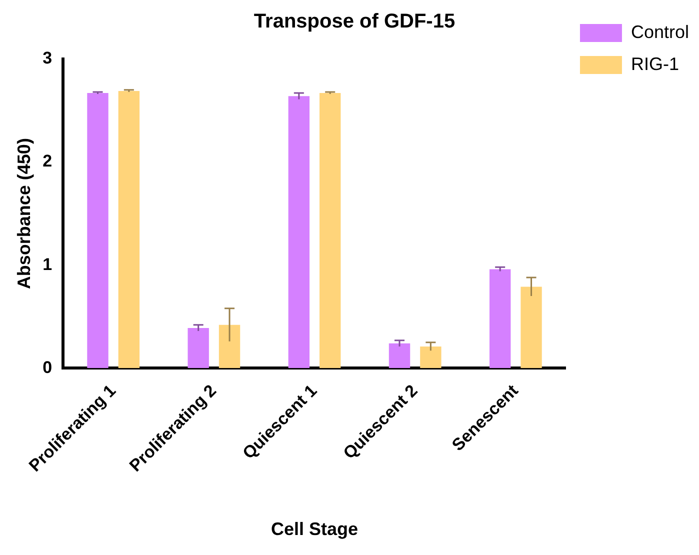 The image size is (699, 555). Describe the element at coordinates (314, 529) in the screenshot. I see `x-axis-title: Cell Stage` at that location.